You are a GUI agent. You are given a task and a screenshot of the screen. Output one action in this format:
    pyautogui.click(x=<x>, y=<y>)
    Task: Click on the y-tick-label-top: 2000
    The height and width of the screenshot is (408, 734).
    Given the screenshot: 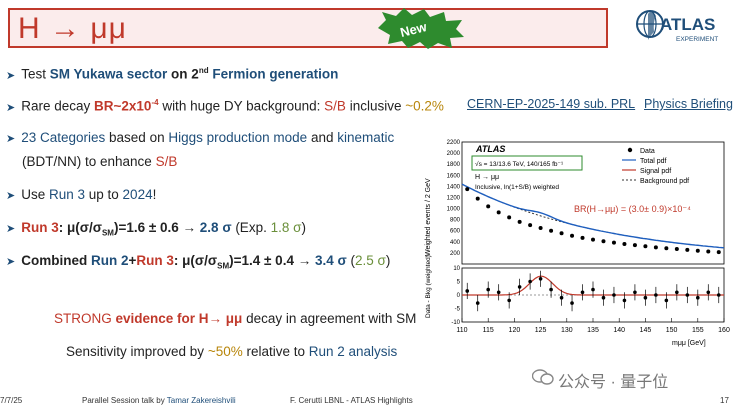 What is the action you would take?
    pyautogui.click(x=454, y=154)
    